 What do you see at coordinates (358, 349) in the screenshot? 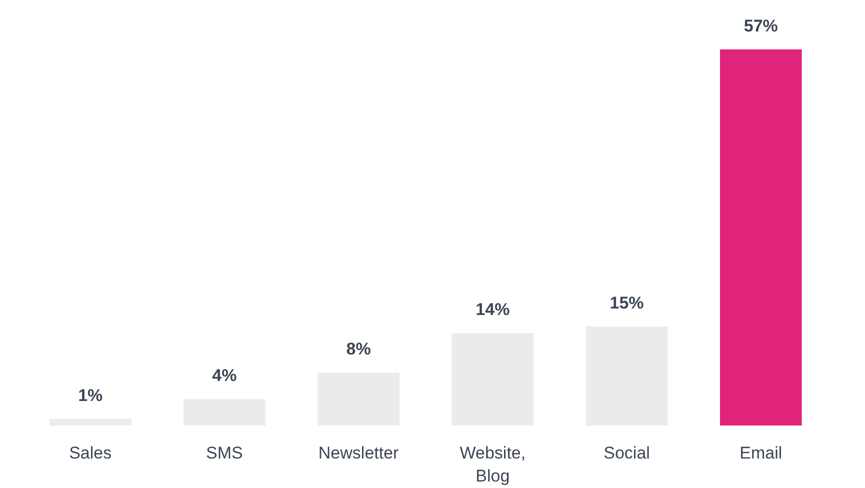
I see `data-label: 8%` at bounding box center [358, 349].